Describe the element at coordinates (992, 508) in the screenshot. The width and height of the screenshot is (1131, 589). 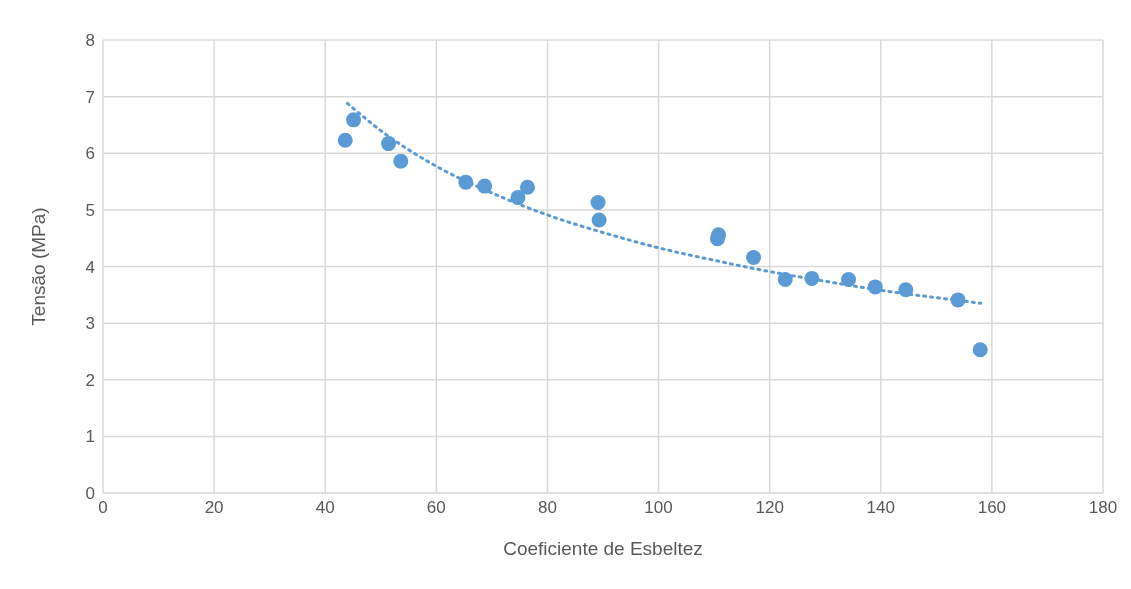
I see `x-tick-label: 160` at that location.